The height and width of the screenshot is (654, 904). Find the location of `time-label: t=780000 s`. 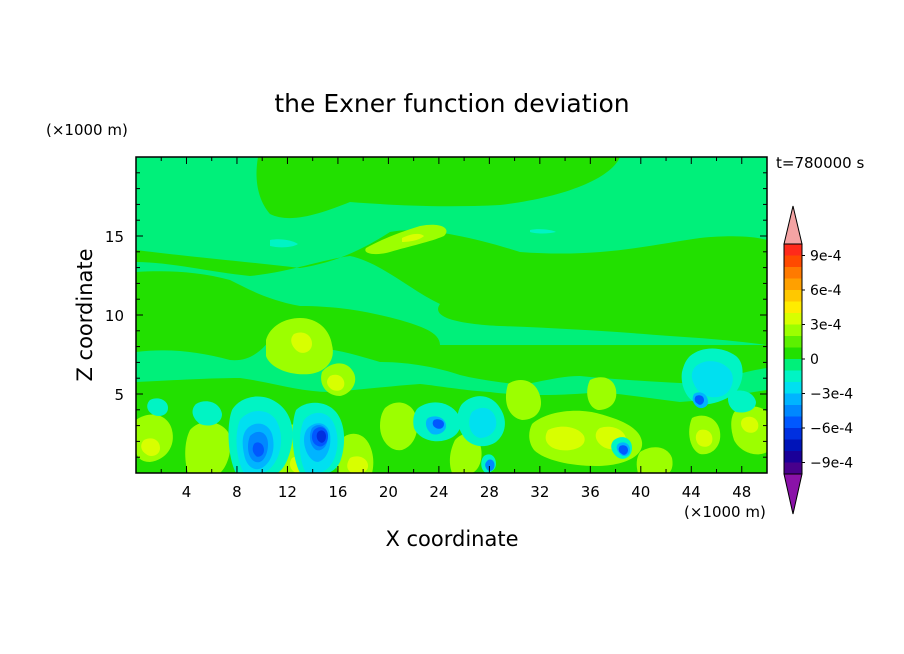

time-label: t=780000 s is located at coordinates (820, 163).